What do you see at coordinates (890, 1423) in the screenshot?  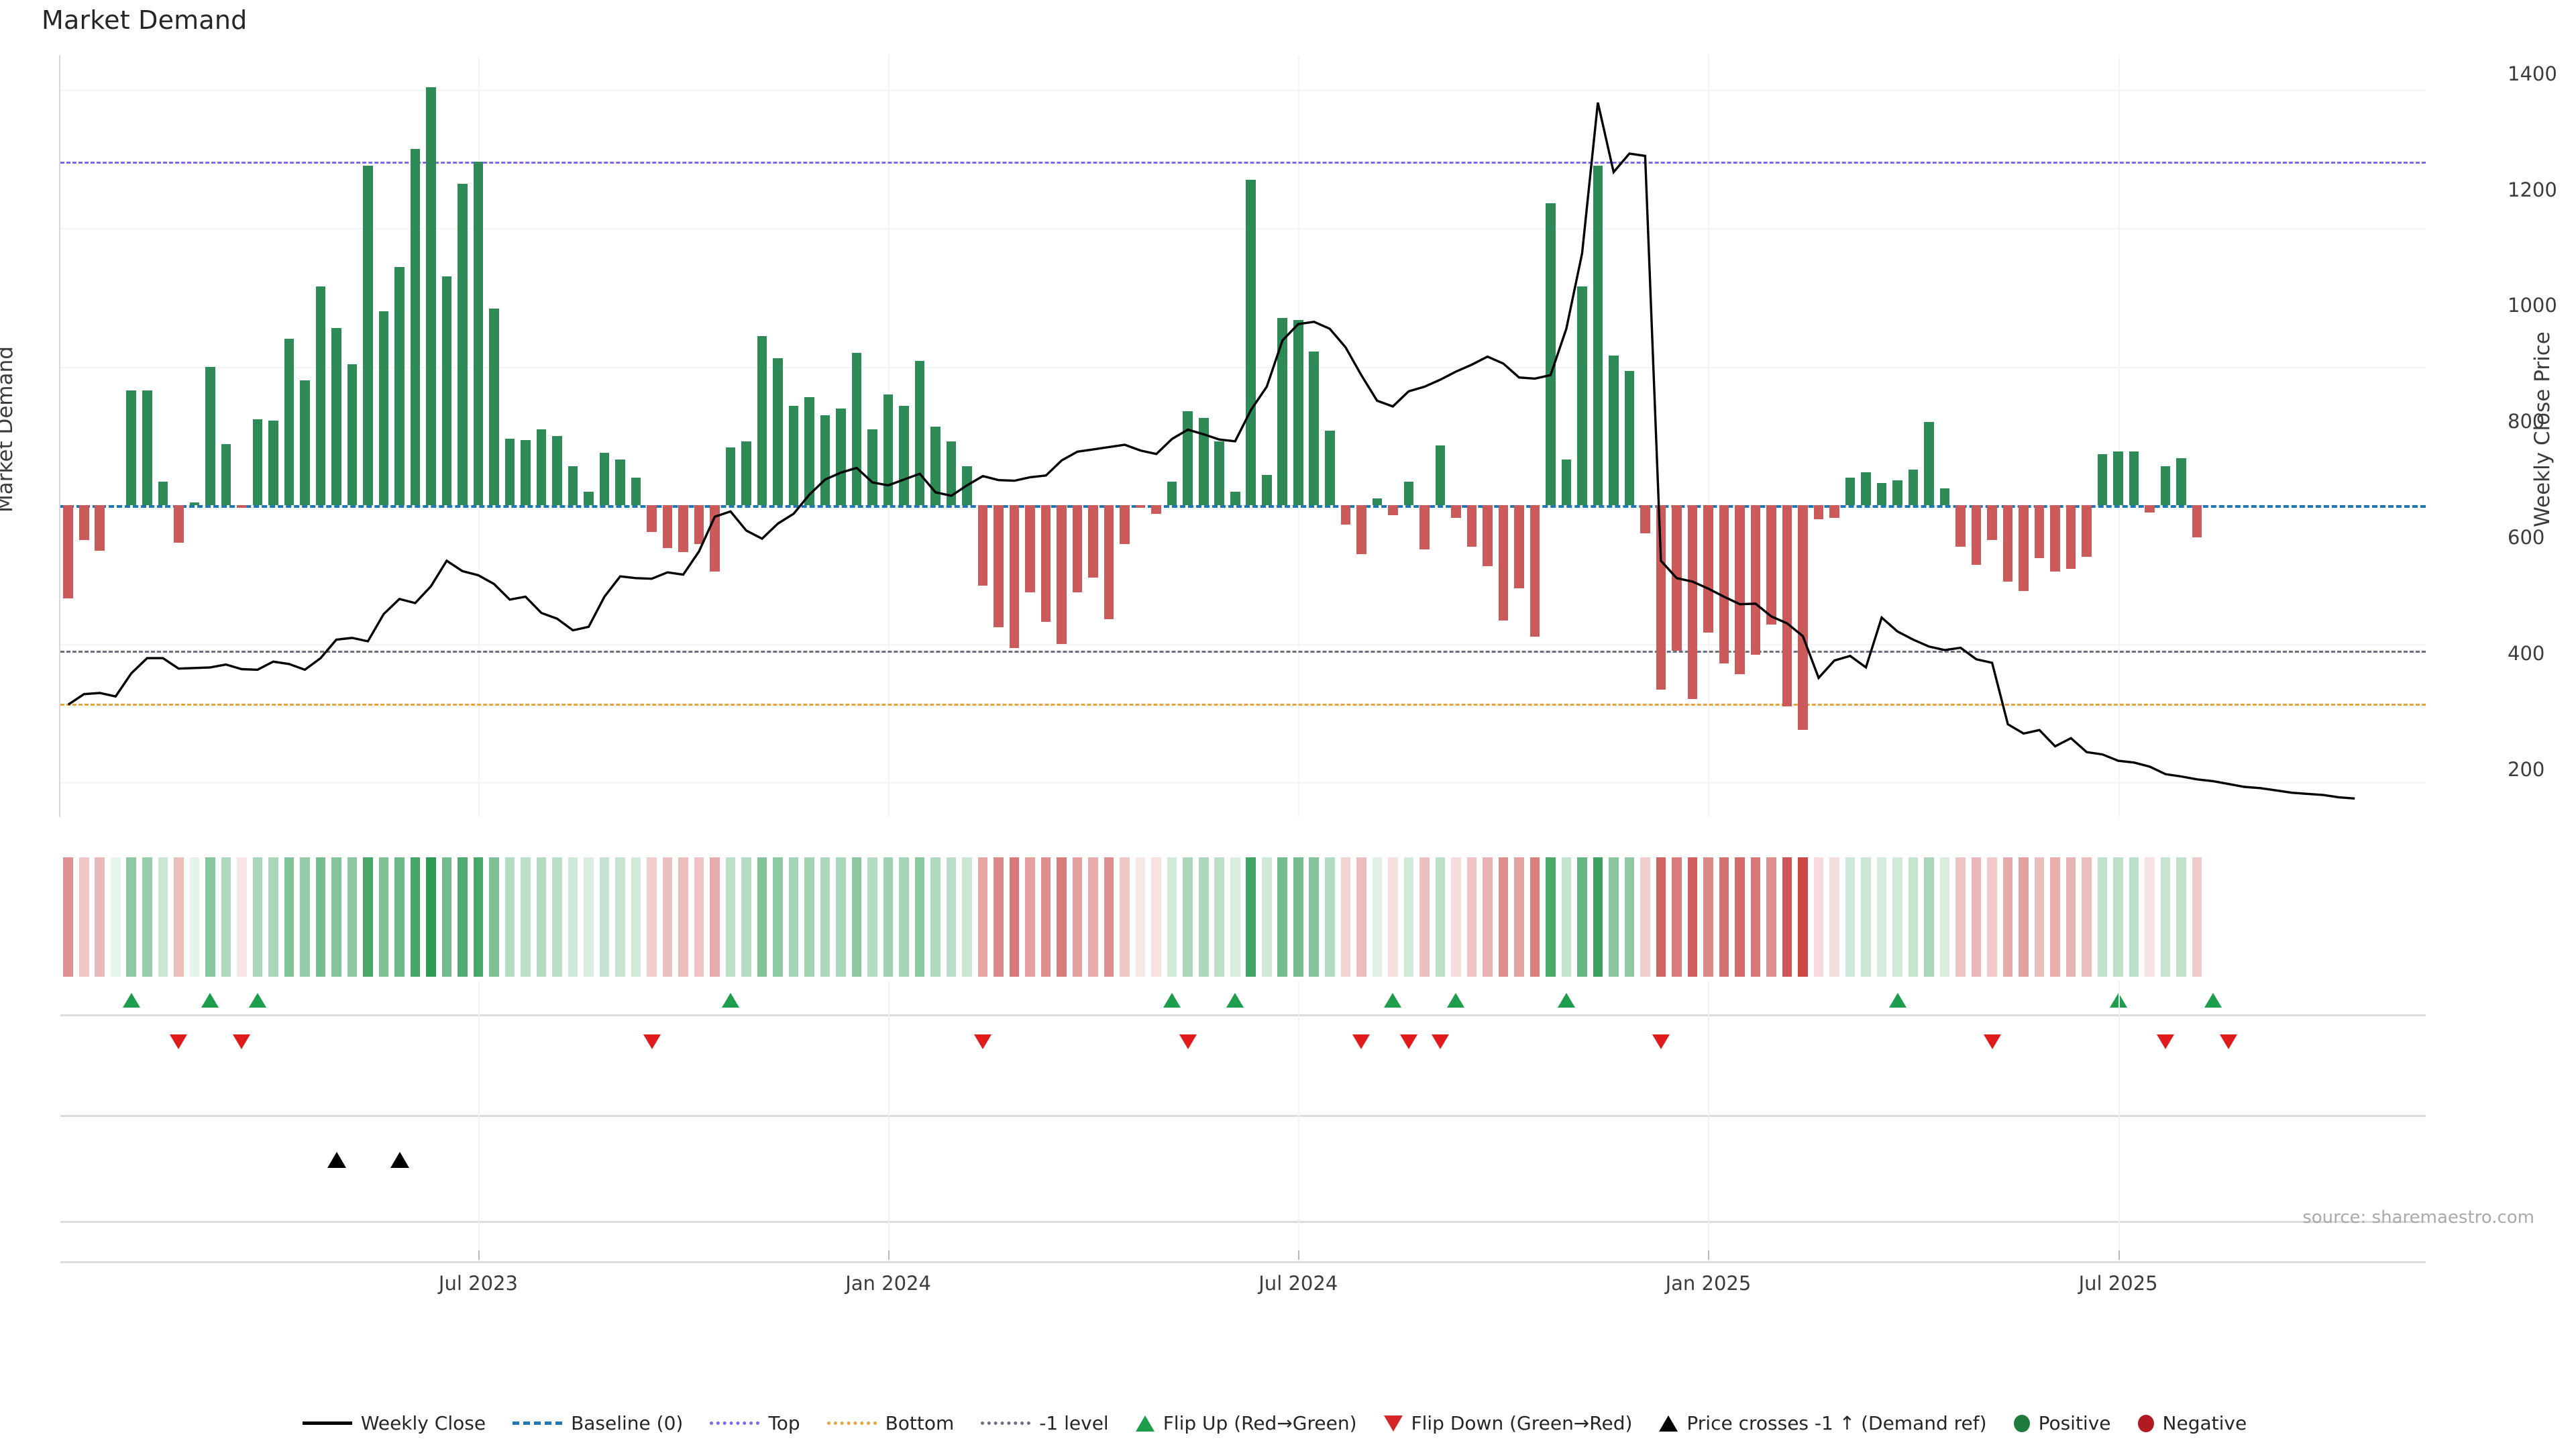 I see `legend-item-bottom: Bottom` at bounding box center [890, 1423].